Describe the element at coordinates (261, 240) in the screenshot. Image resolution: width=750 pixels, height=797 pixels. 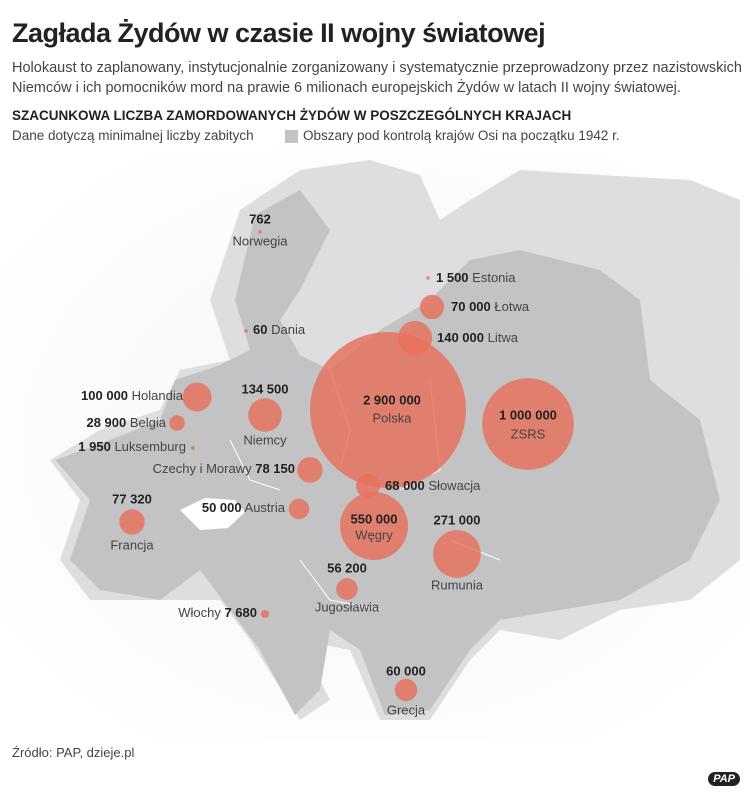
I see `country-name: Norwegia` at that location.